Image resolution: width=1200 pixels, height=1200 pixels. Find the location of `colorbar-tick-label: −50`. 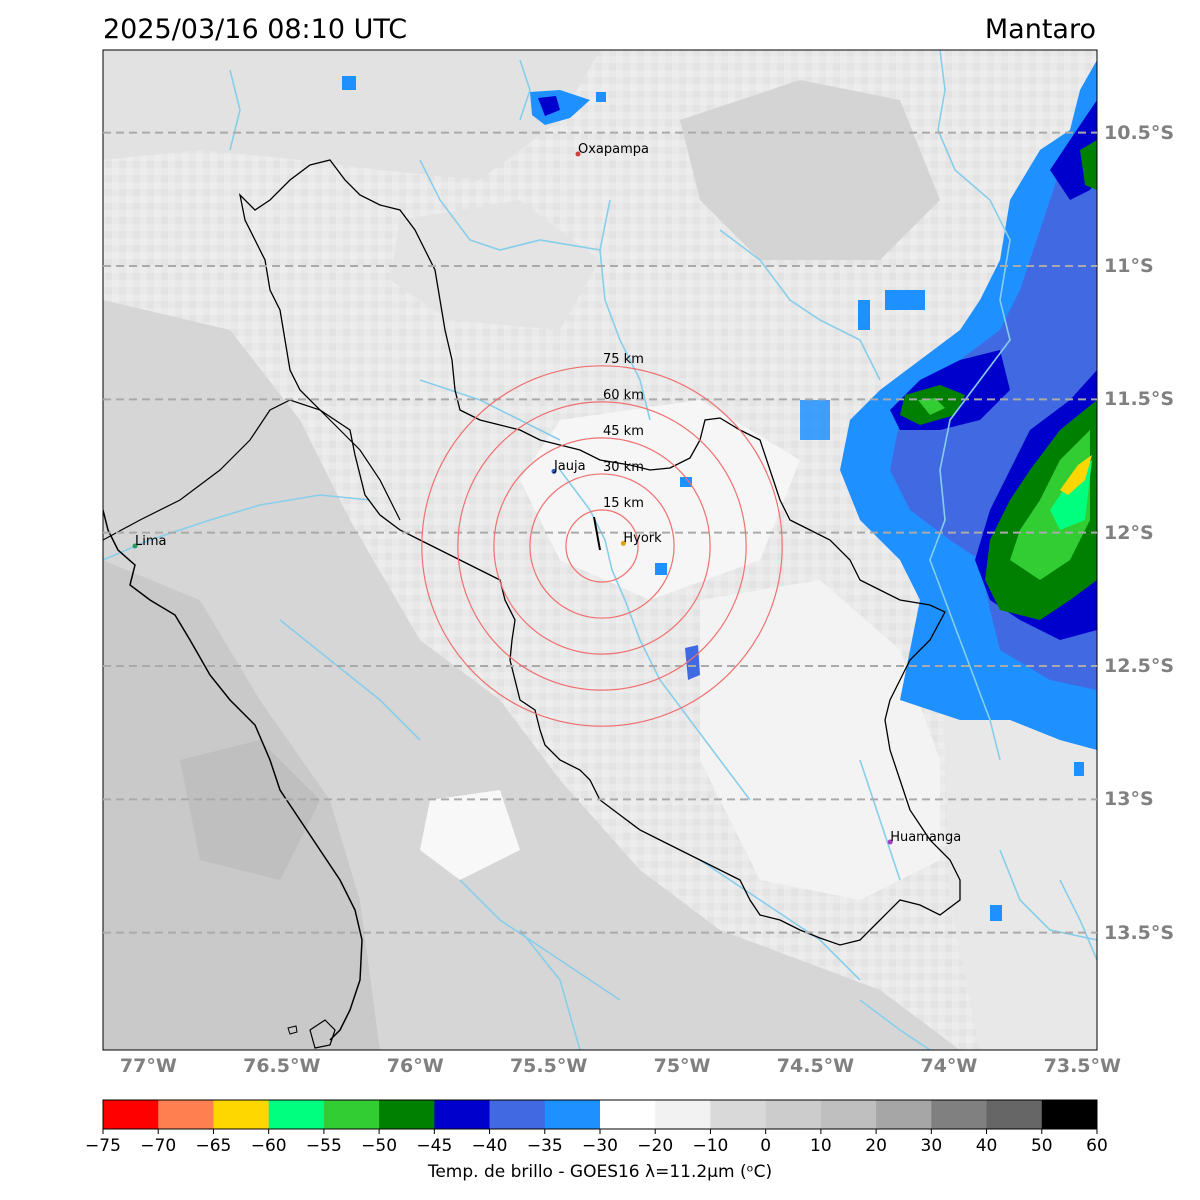

colorbar-tick-label: −50 is located at coordinates (379, 1146).